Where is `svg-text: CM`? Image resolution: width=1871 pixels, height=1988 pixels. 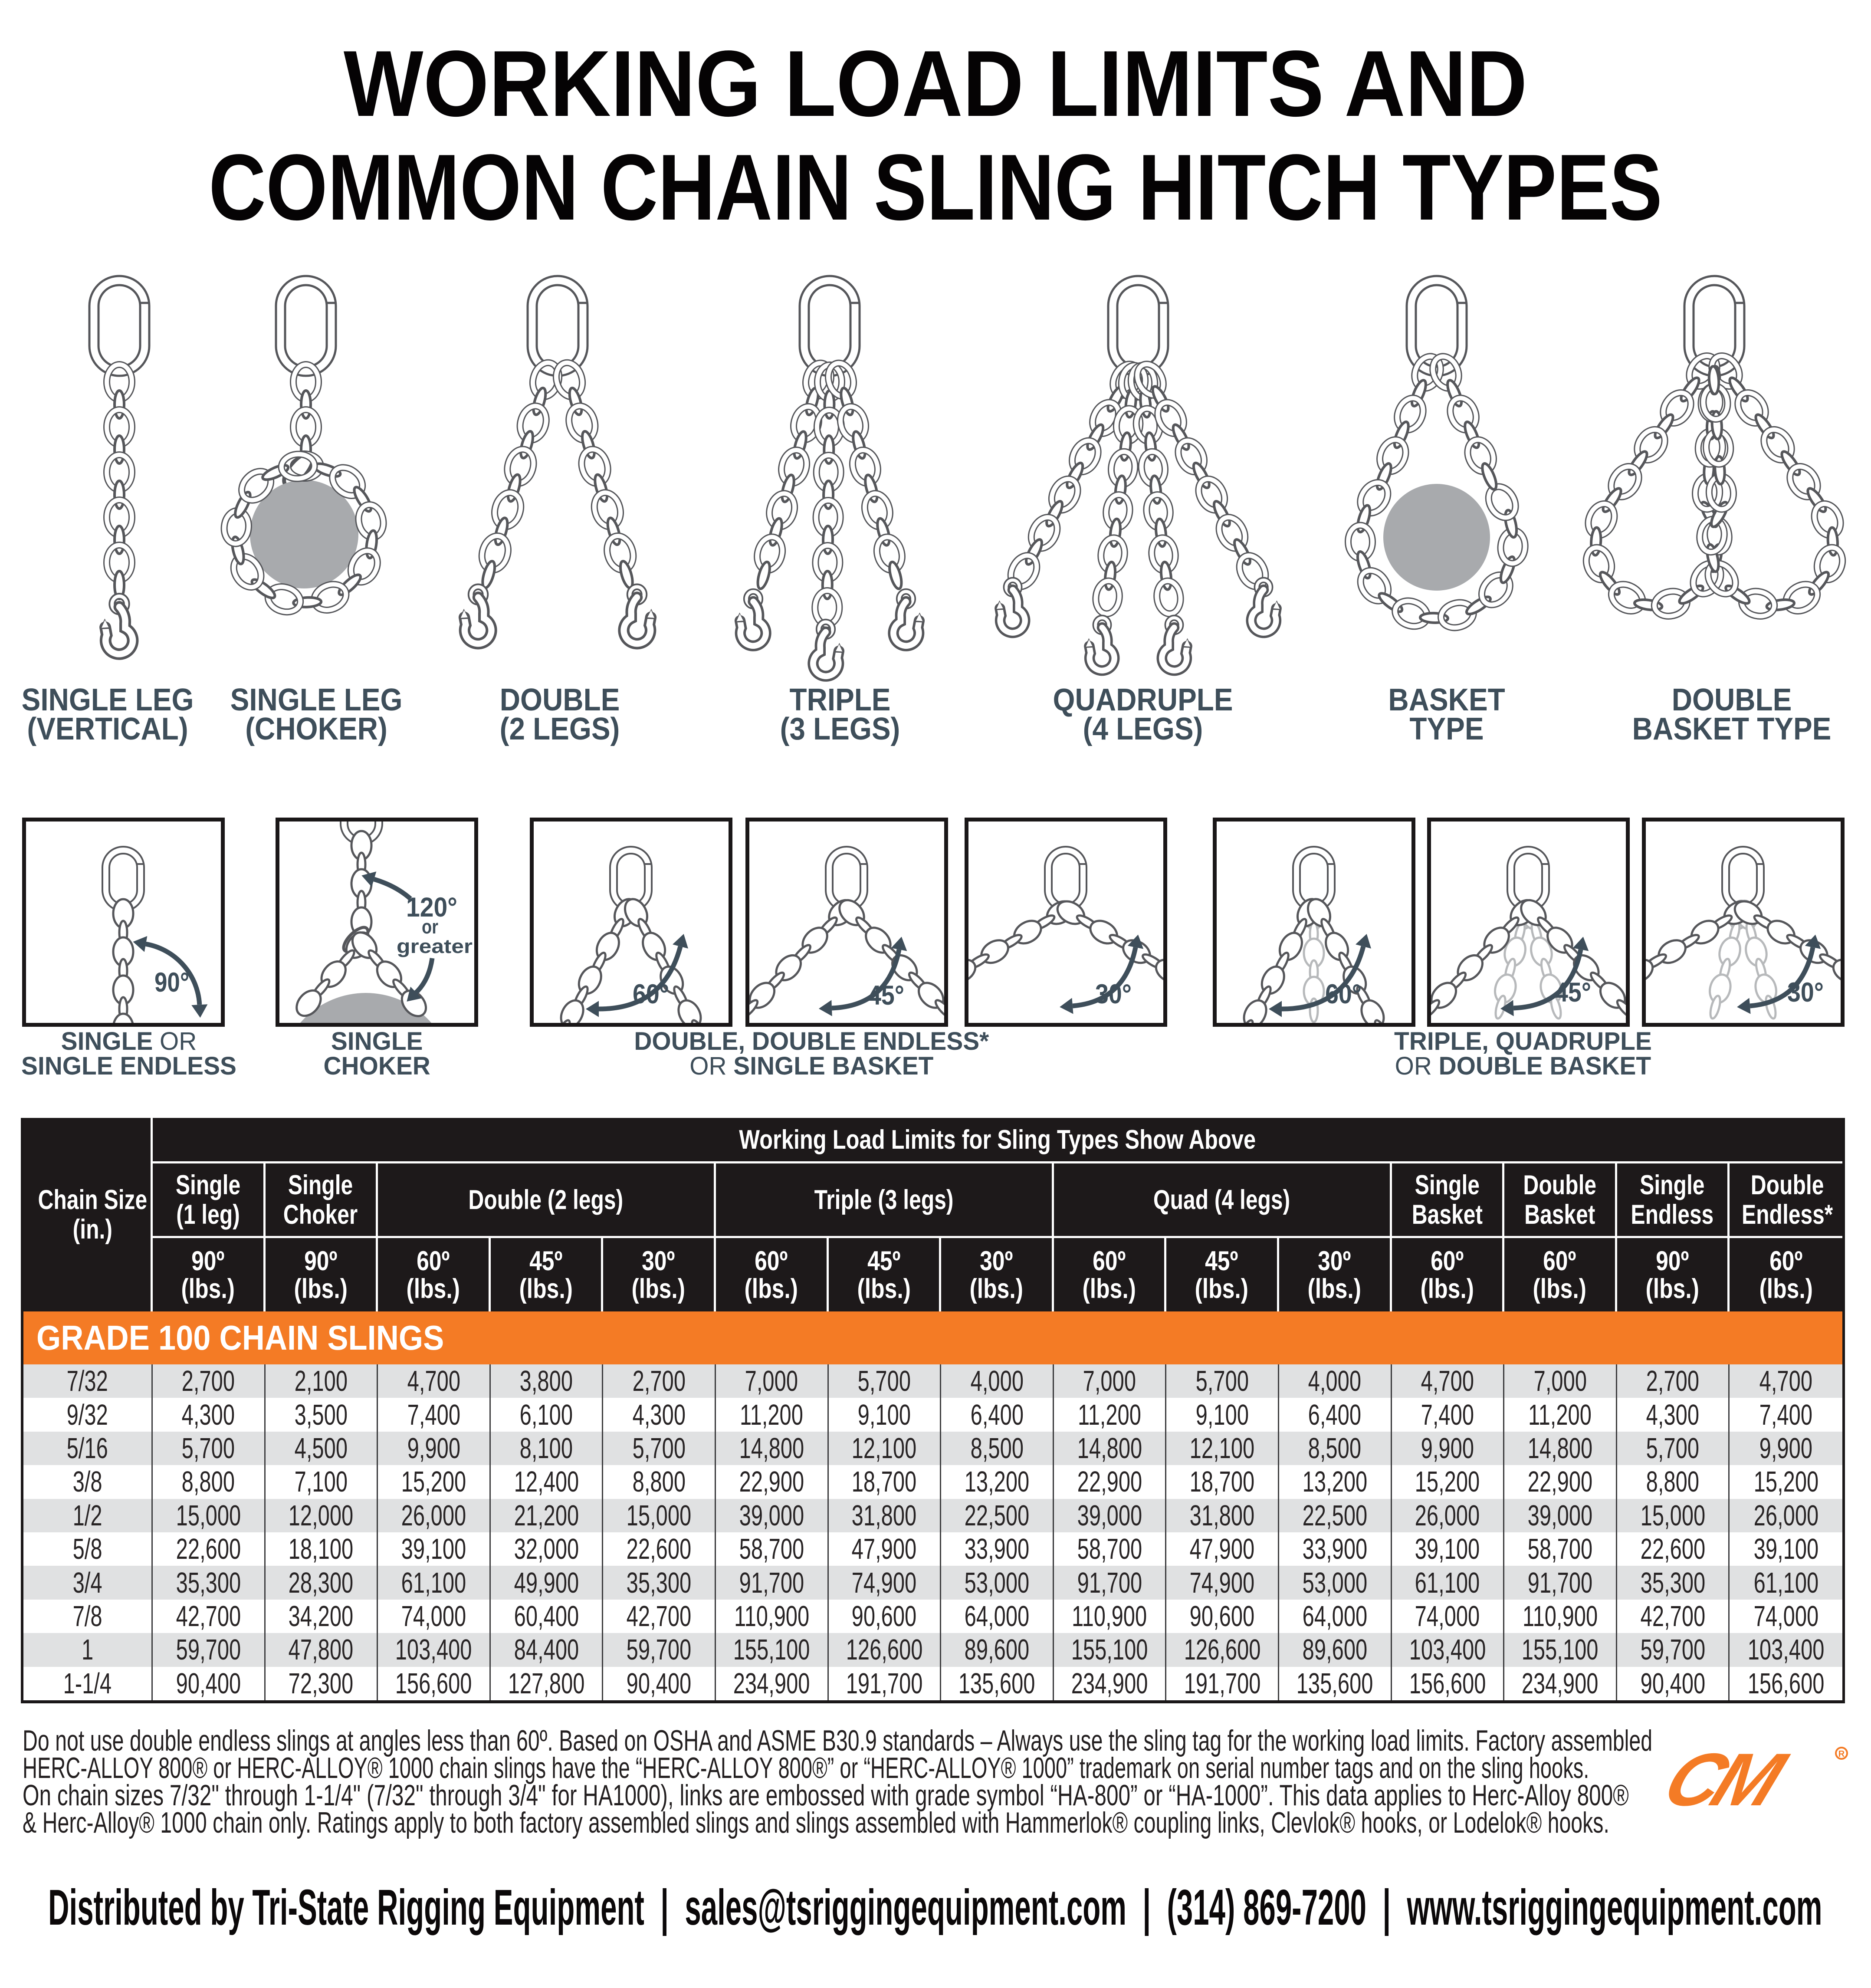 svg-text: CM is located at coordinates (1730, 1779).